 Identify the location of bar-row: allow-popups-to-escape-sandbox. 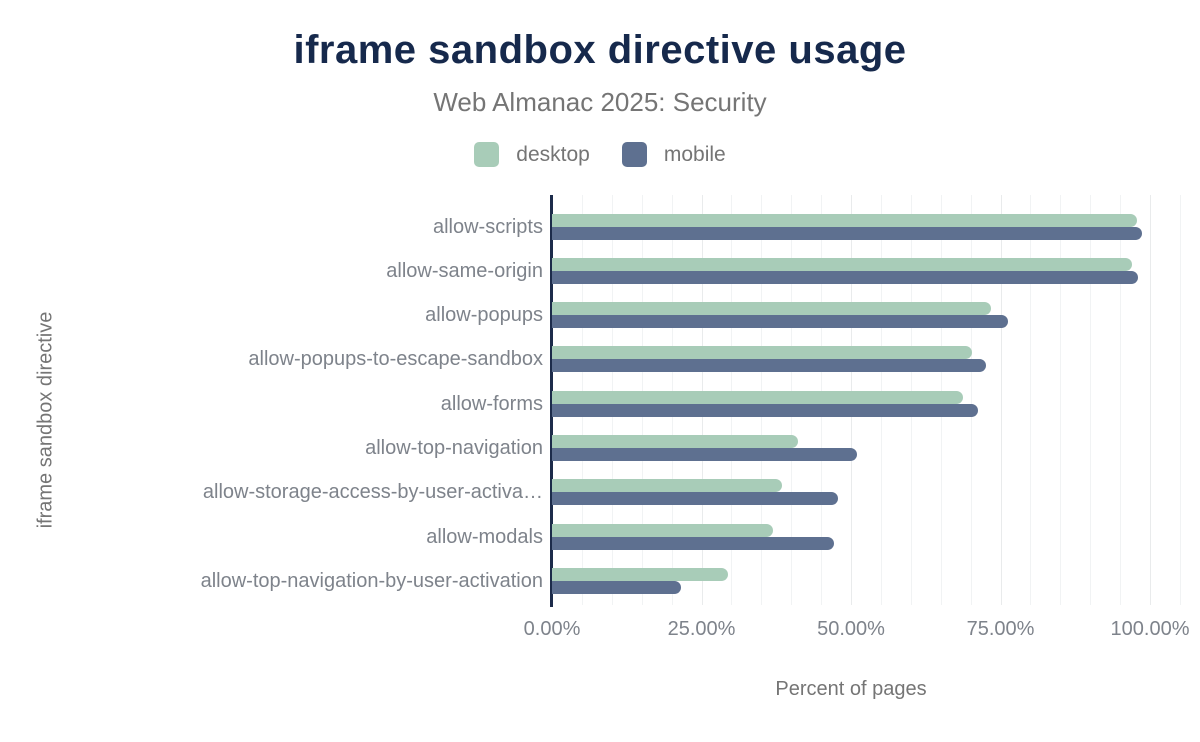
(617, 359).